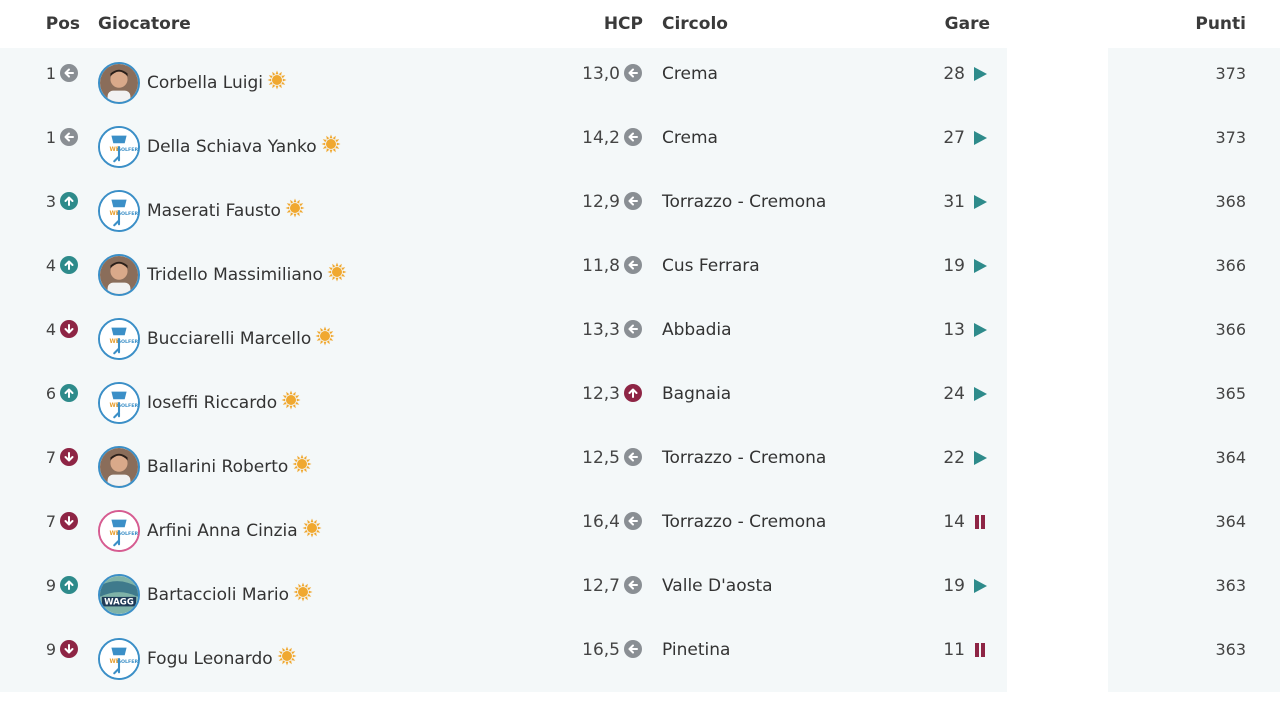  Describe the element at coordinates (50, 393) in the screenshot. I see `position: 6` at that location.